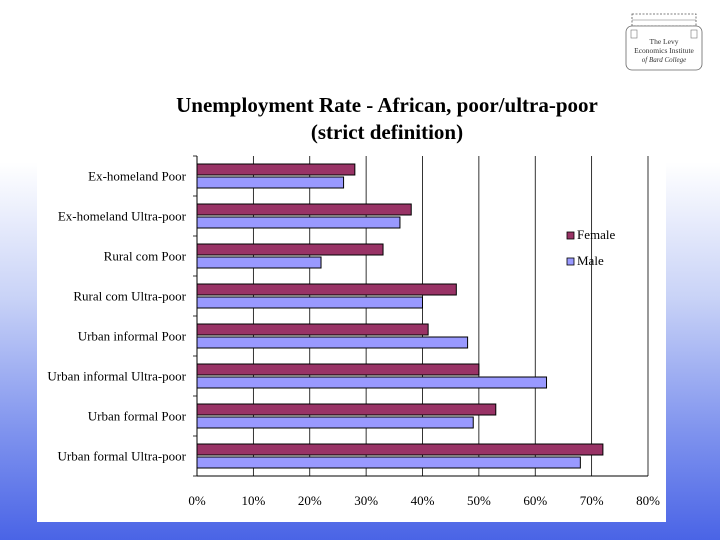 This screenshot has height=540, width=720. I want to click on logo-line-1: The Levy, so click(664, 41).